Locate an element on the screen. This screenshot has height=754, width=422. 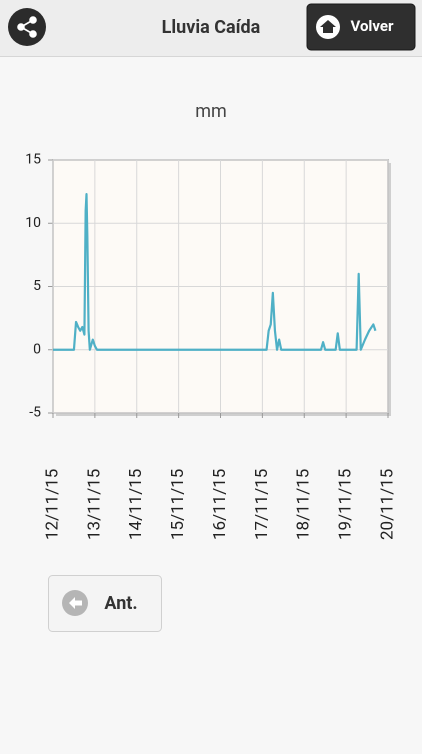
x-tick-label: 16/11/15 is located at coordinates (220, 504).